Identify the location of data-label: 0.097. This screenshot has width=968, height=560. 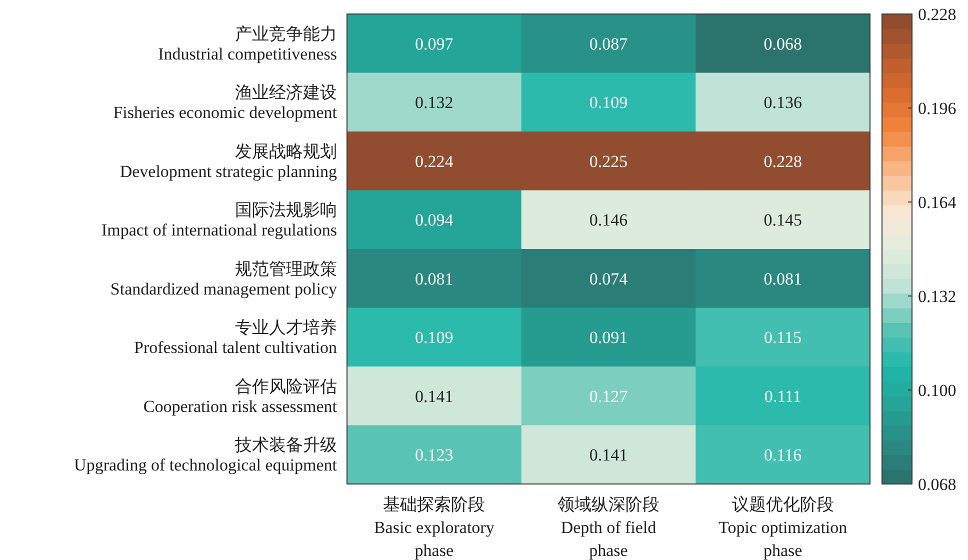
(434, 44).